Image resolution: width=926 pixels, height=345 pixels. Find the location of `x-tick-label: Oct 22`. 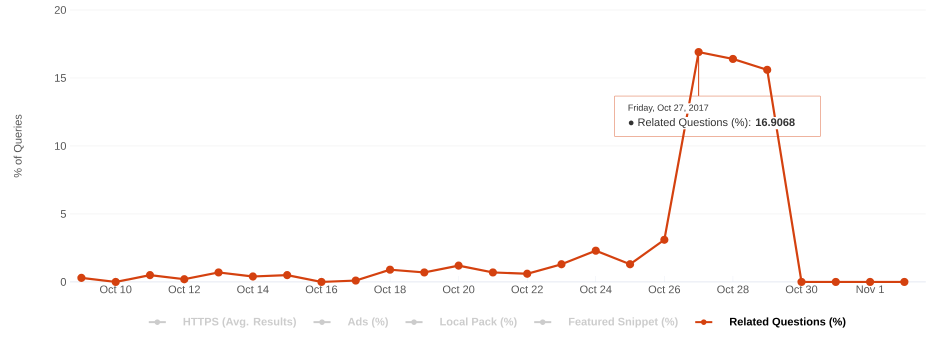

x-tick-label: Oct 22 is located at coordinates (527, 290).